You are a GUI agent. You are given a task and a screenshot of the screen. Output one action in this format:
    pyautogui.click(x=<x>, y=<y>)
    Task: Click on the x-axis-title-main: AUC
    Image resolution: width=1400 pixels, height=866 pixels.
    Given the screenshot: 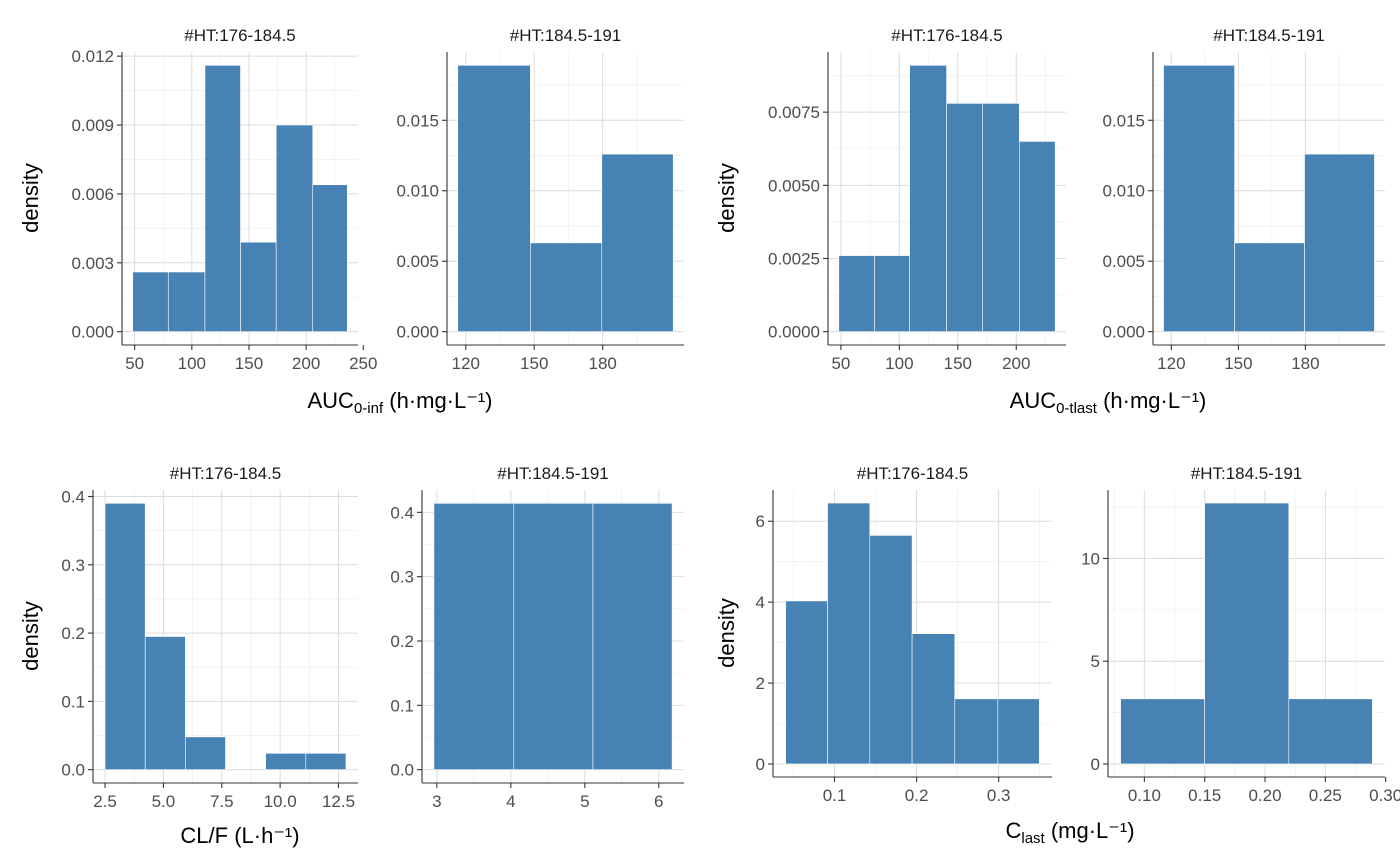 What is the action you would take?
    pyautogui.click(x=1033, y=400)
    